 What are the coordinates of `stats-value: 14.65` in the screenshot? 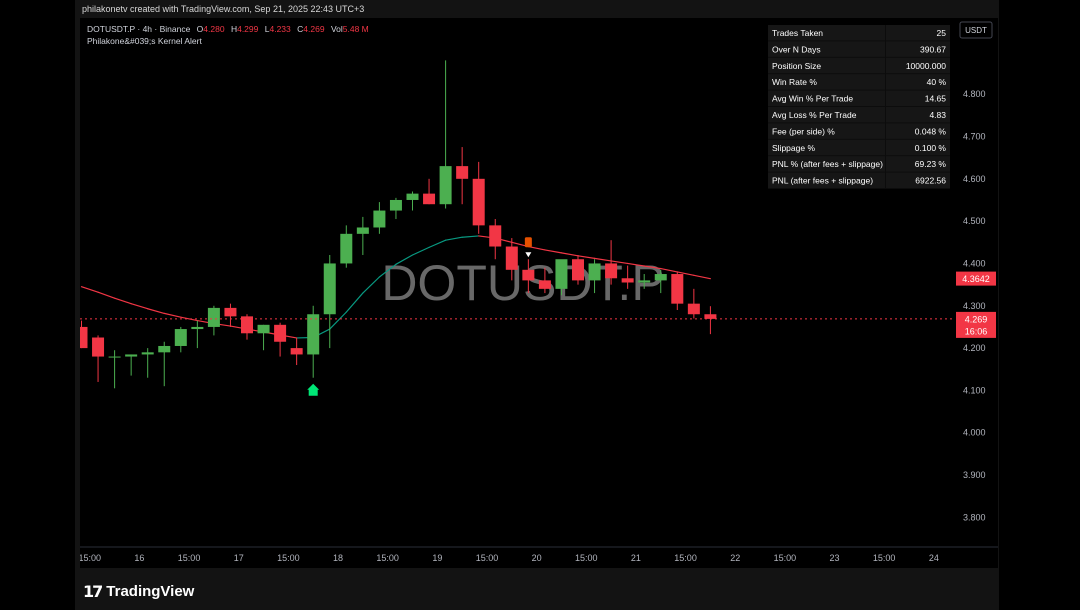 It's located at (936, 99).